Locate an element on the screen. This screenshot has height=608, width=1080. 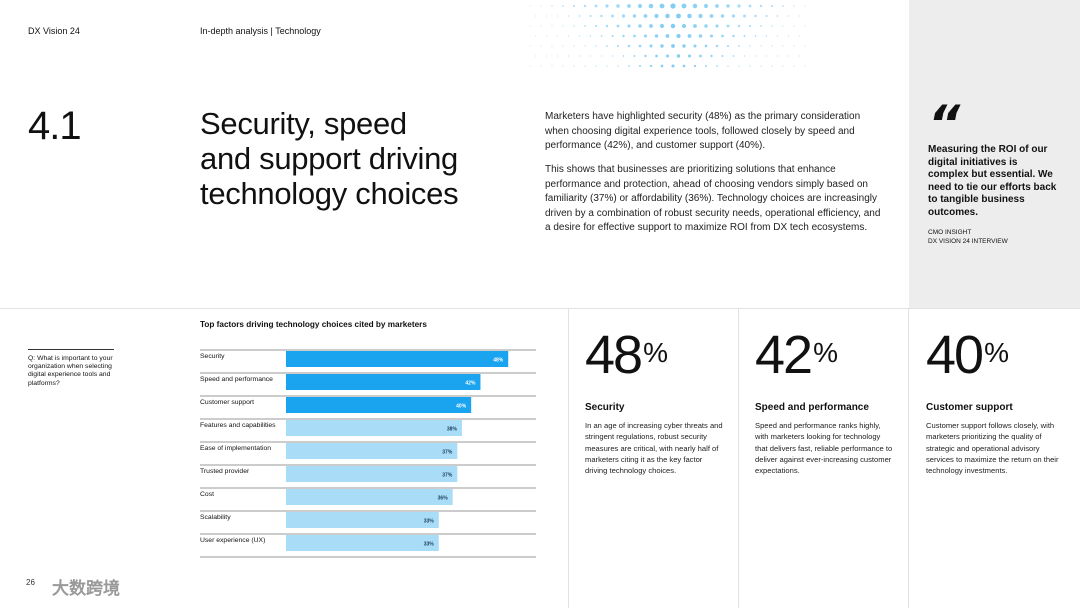
chart-category-label: User experience (UX) is located at coordinates (232, 540).